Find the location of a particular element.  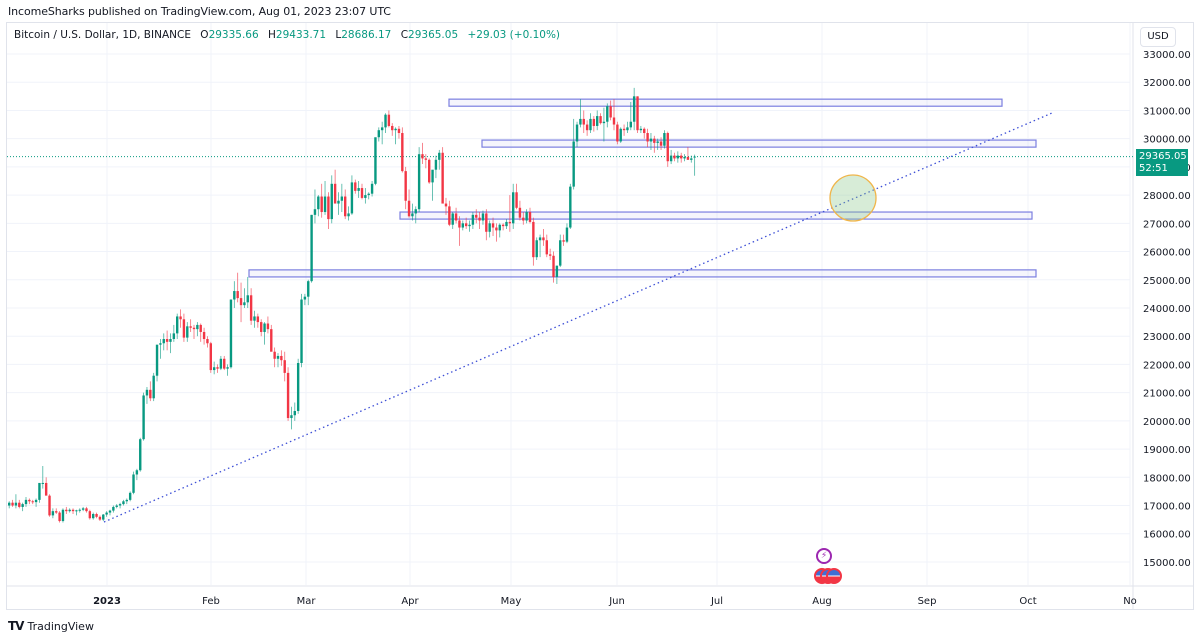

change-value: +29.03 (+0.10%) is located at coordinates (514, 35).